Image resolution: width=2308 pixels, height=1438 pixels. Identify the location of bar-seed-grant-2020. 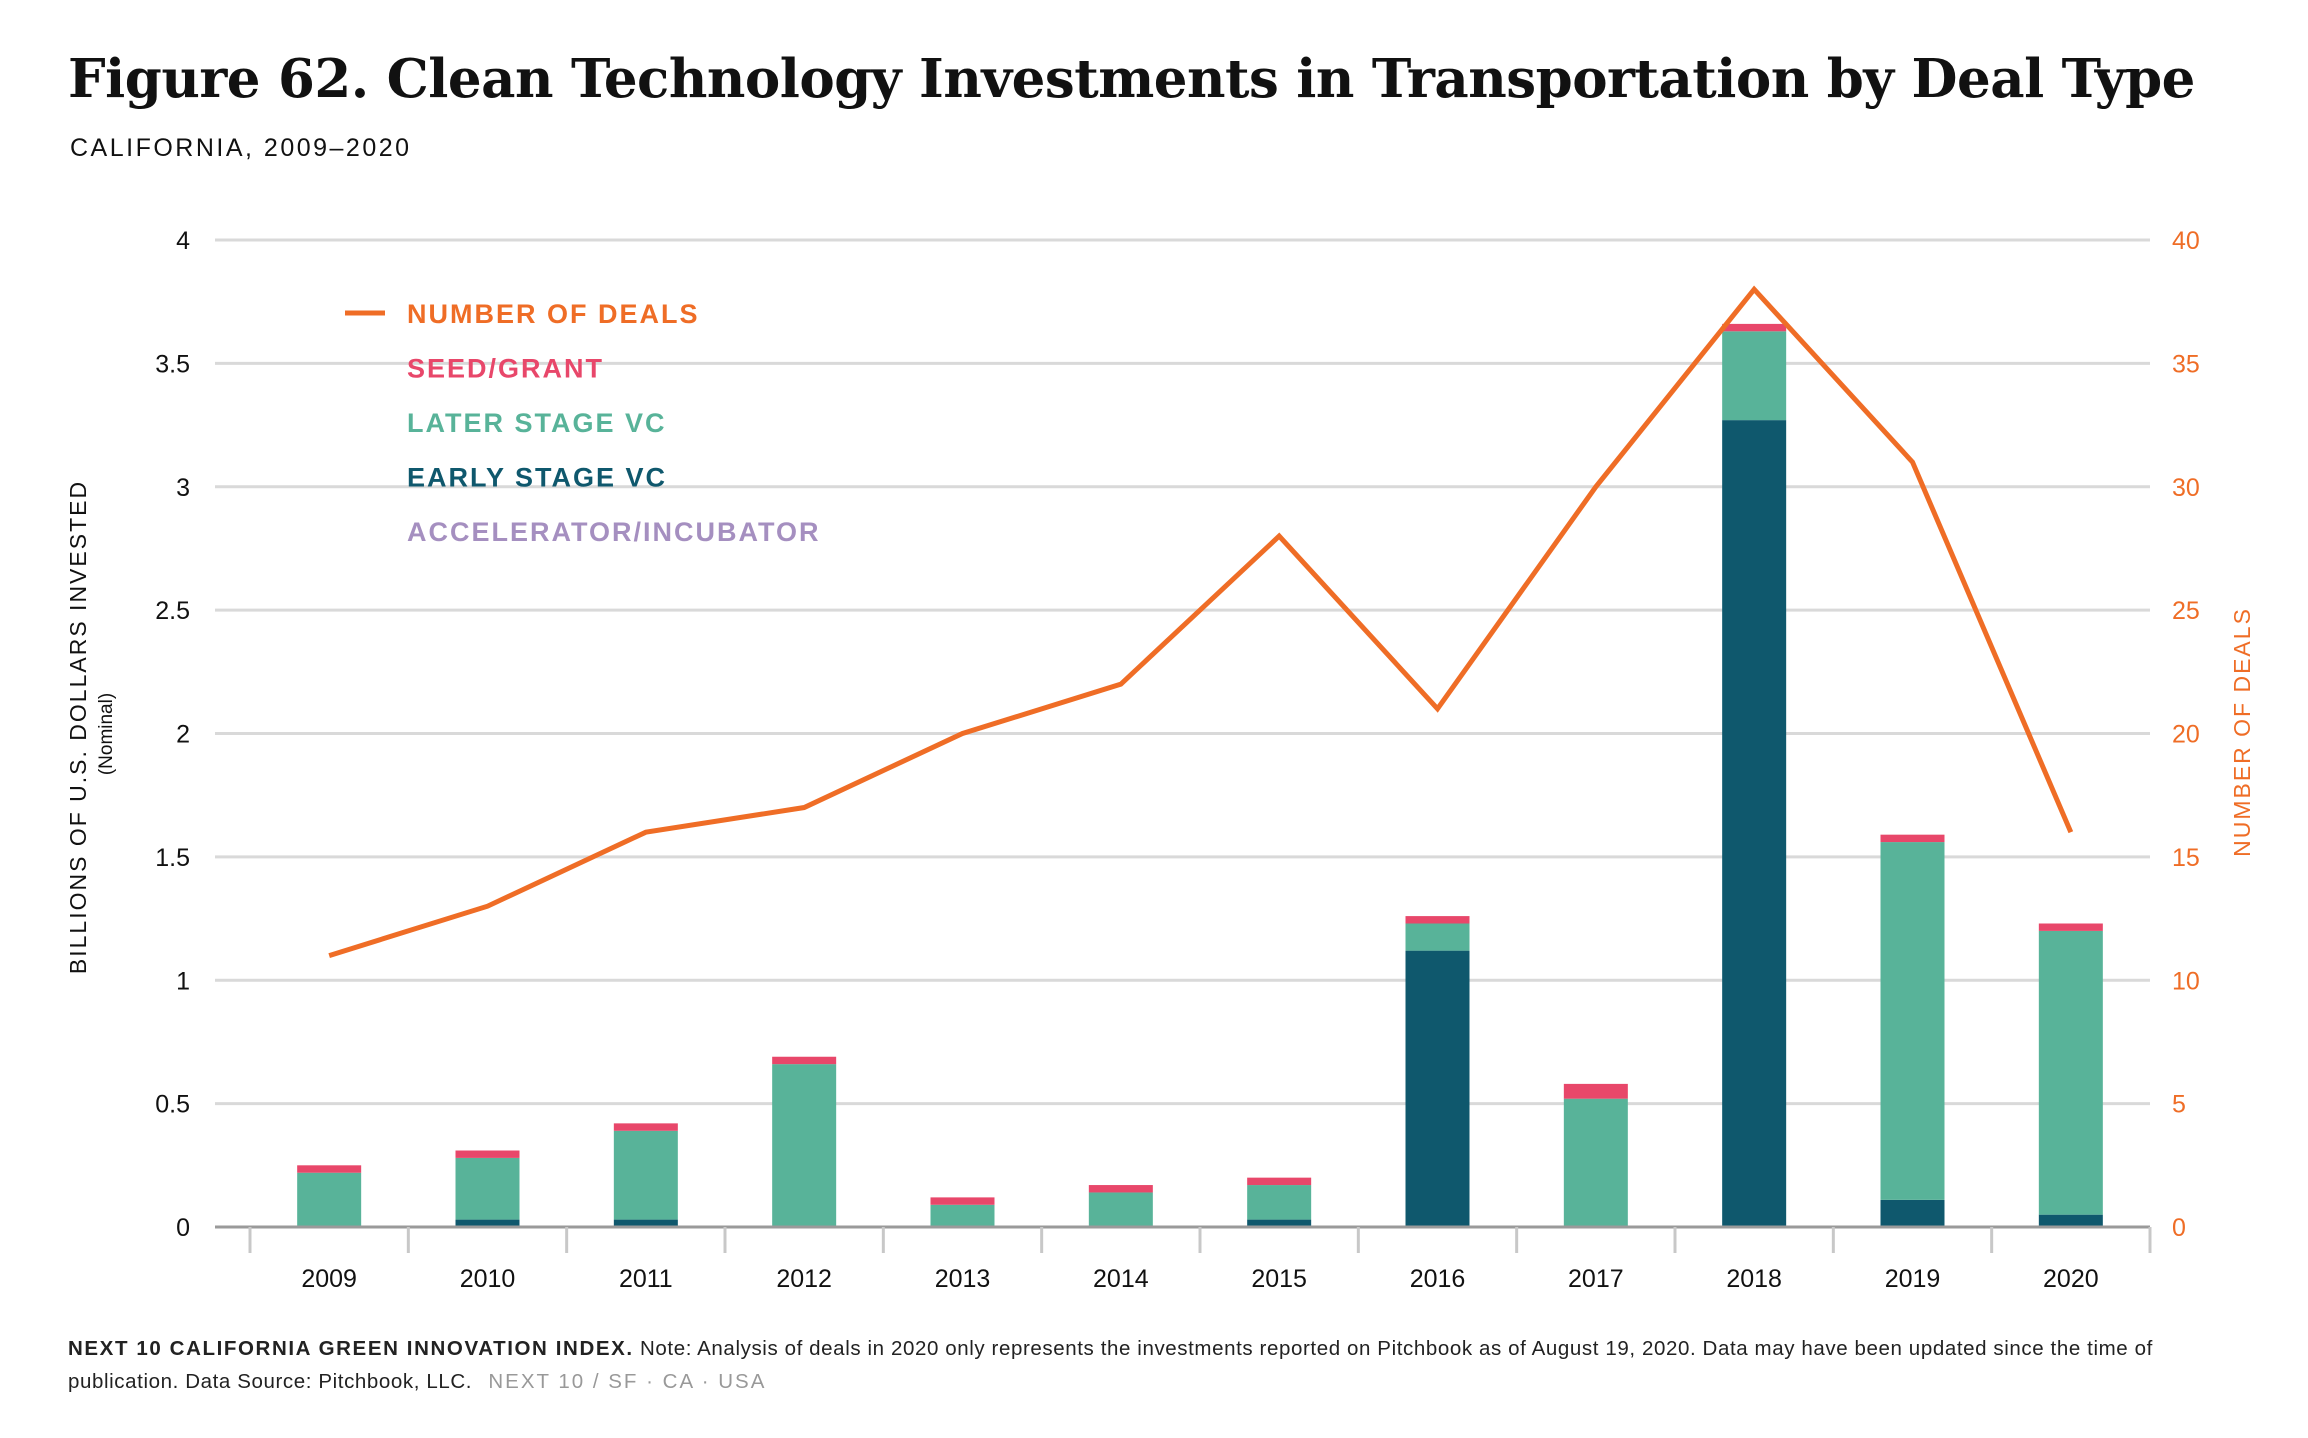
(2070, 927).